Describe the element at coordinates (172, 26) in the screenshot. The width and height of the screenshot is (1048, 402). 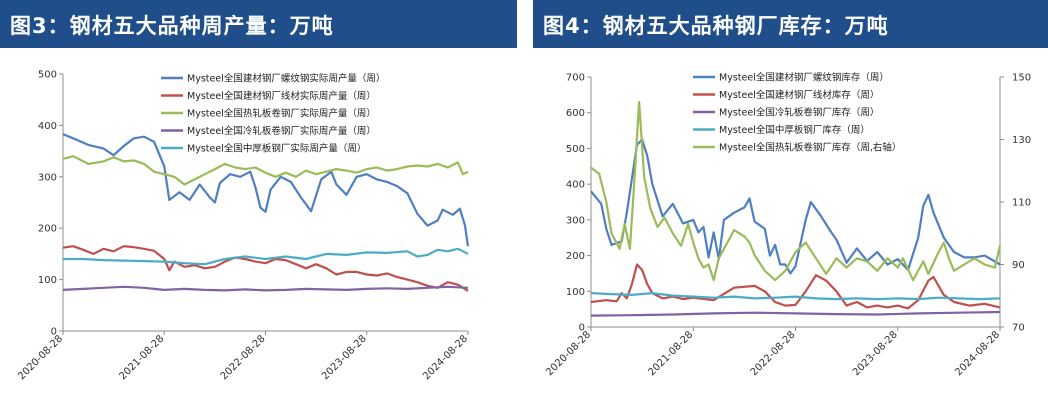
I see `chart-title: 图3：钢材五大品种周产量：万吨` at that location.